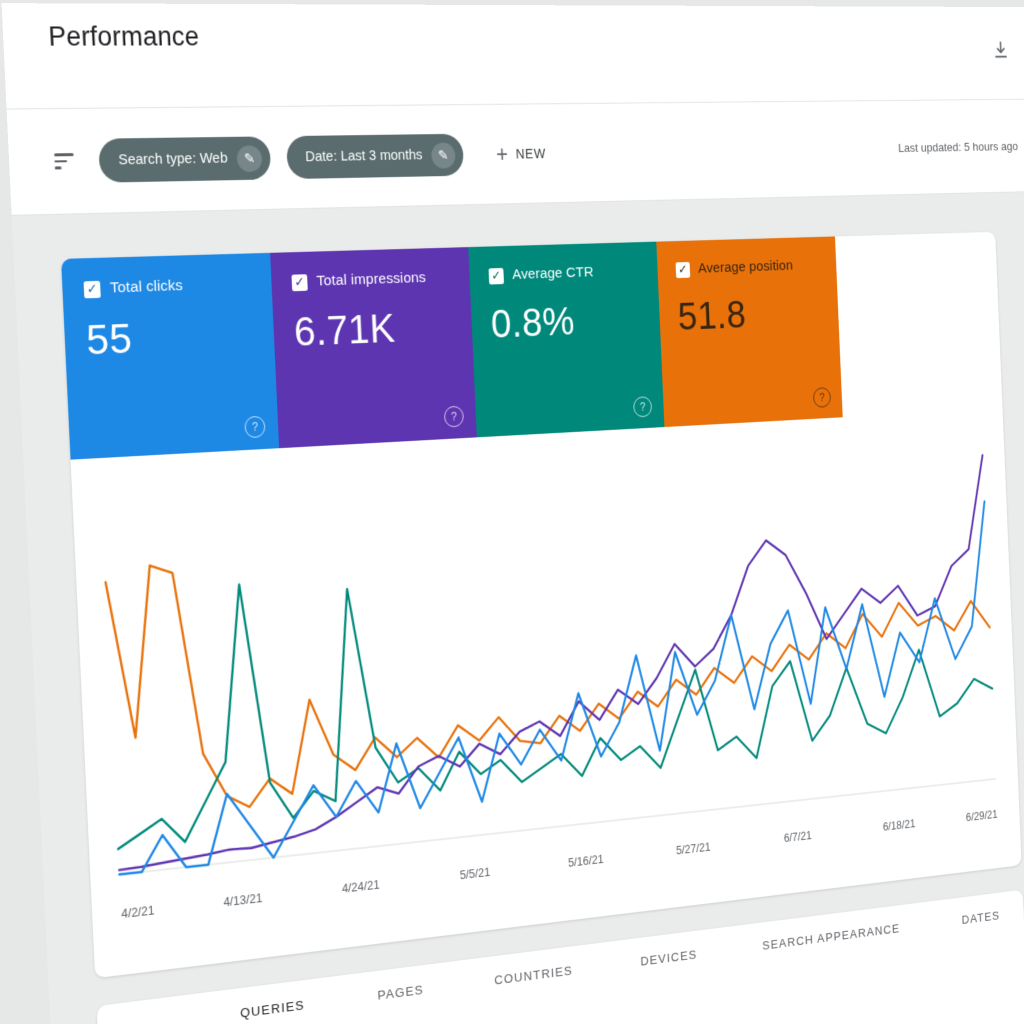  What do you see at coordinates (669, 958) in the screenshot?
I see `tab-devices: DEVICES` at bounding box center [669, 958].